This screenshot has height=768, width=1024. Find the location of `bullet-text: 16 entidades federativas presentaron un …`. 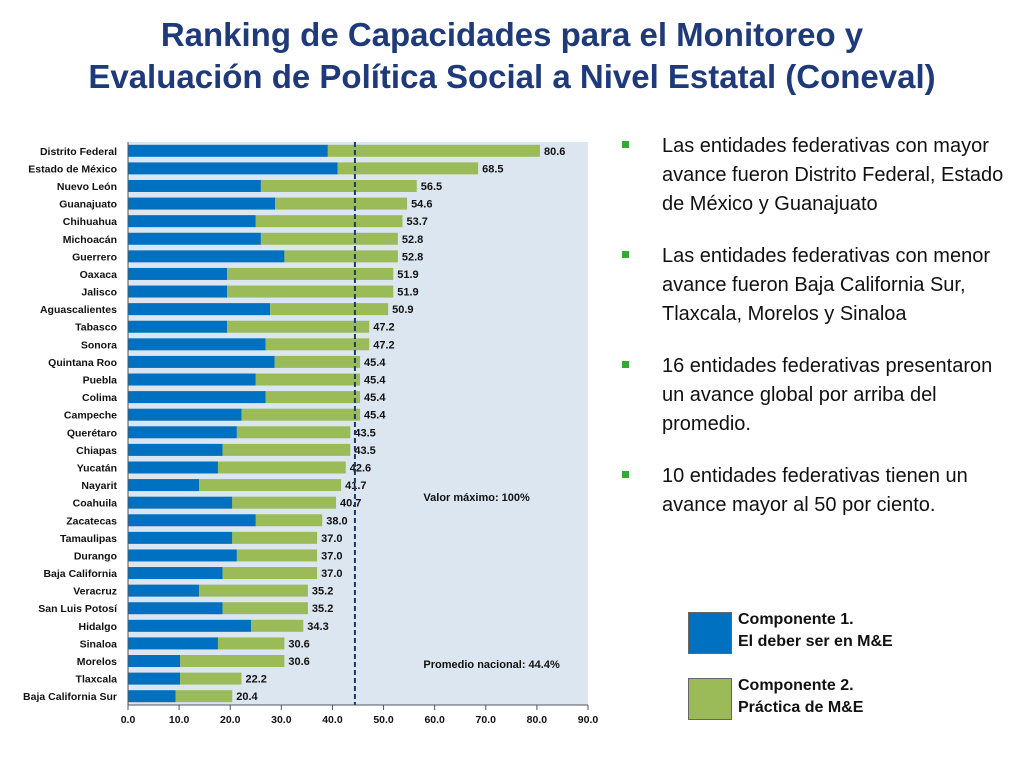

bullet-text: 16 entidades federativas presentaron un … is located at coordinates (827, 395).